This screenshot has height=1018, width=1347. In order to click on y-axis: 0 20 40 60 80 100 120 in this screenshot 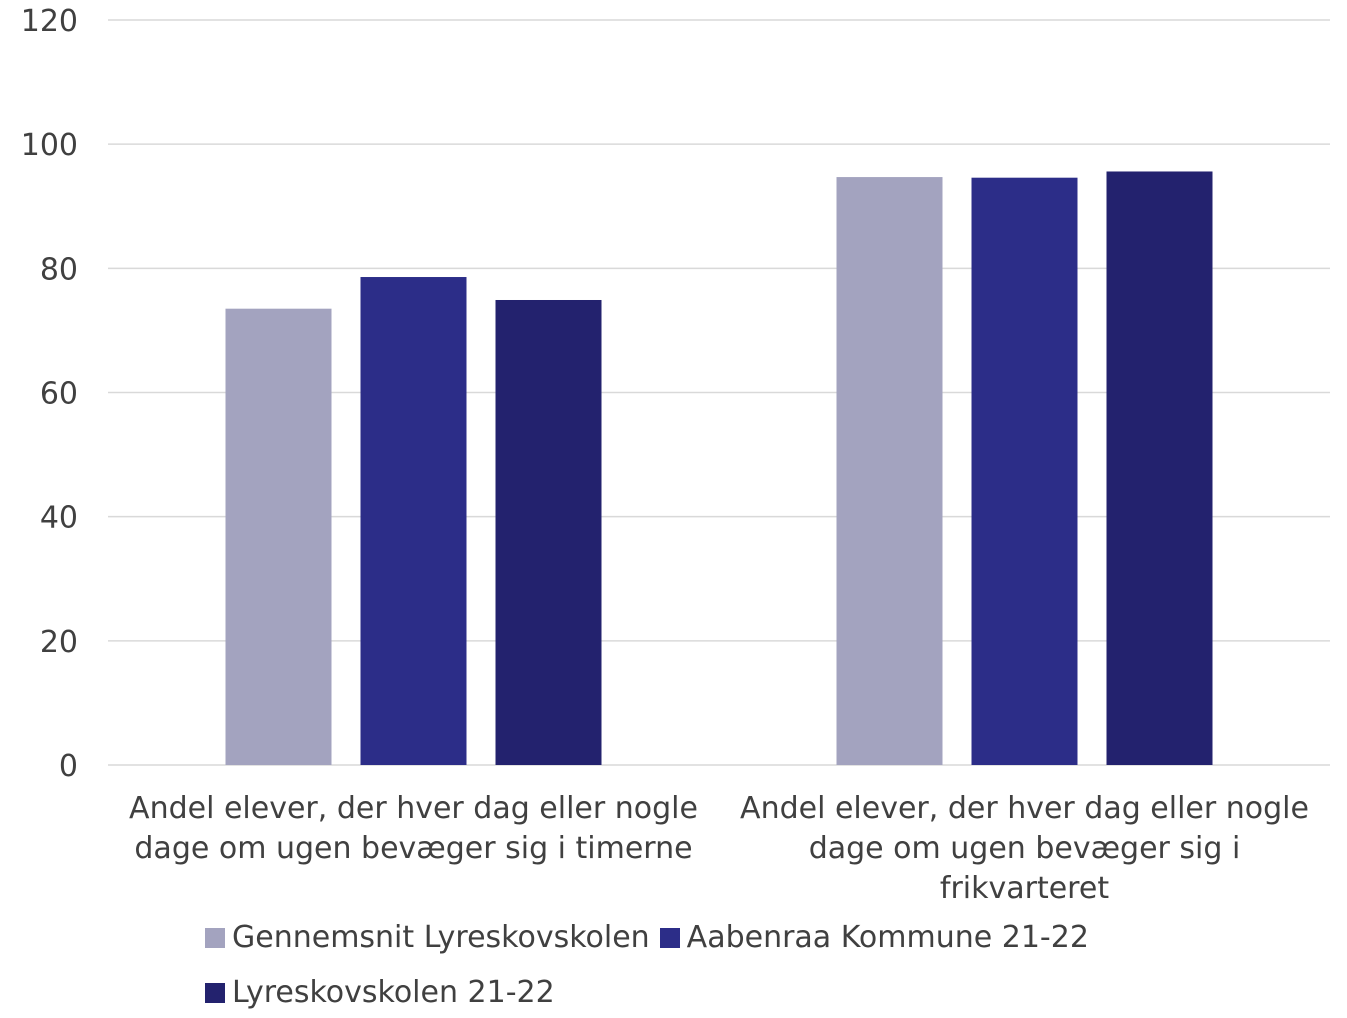, I will do `click(49, 394)`.